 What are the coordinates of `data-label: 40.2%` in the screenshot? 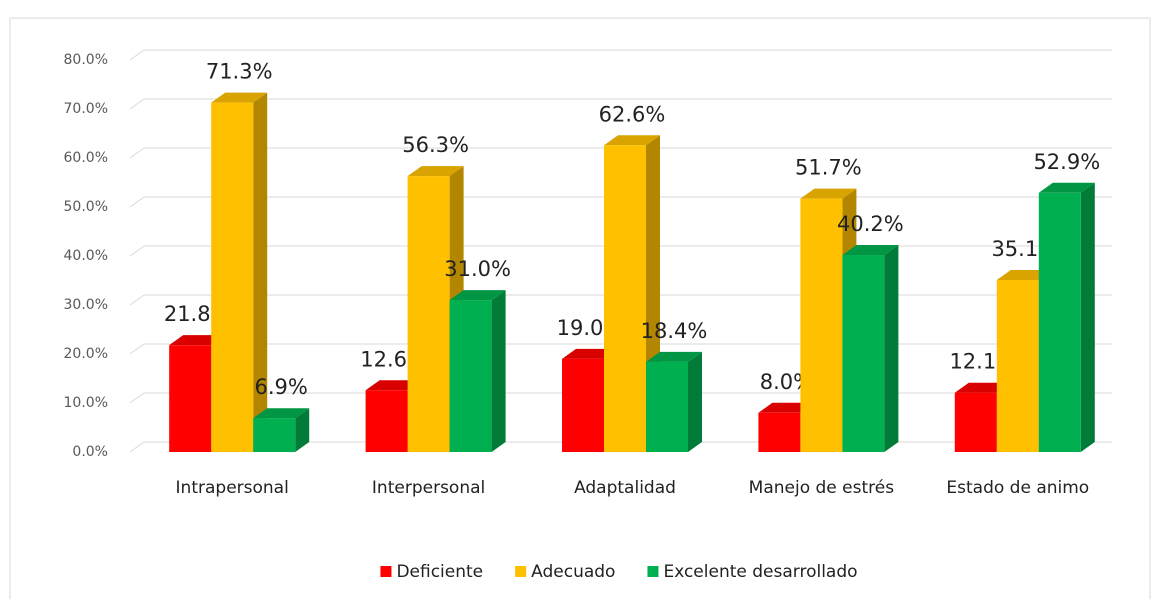 It's located at (870, 224).